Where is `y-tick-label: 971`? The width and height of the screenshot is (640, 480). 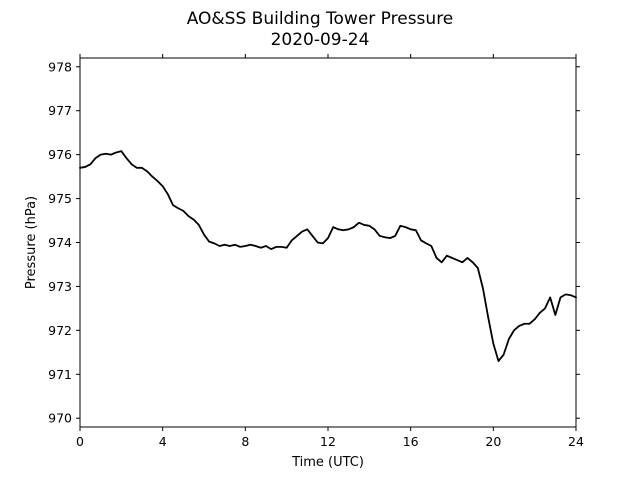
y-tick-label: 971 is located at coordinates (60, 374).